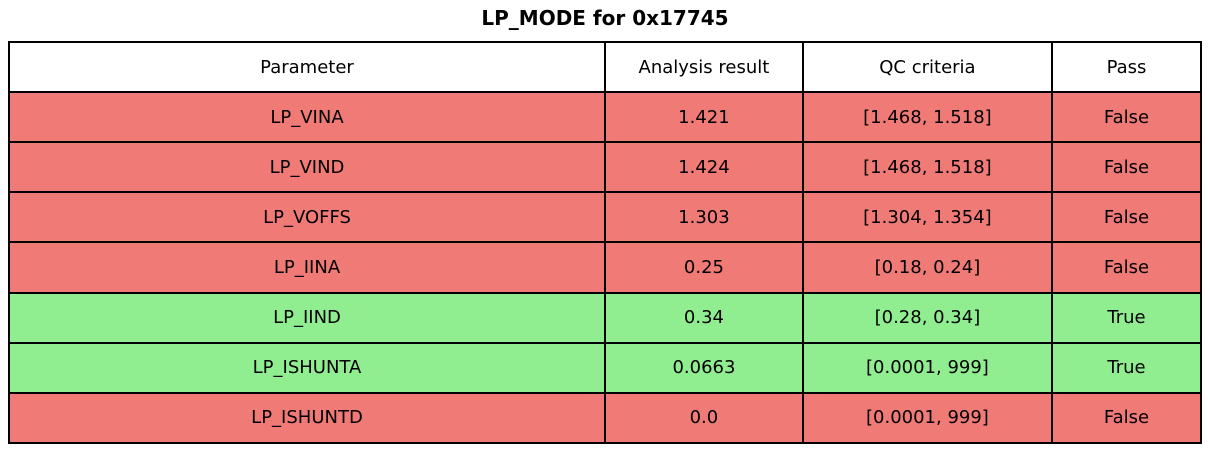 This screenshot has width=1210, height=452. What do you see at coordinates (927, 67) in the screenshot?
I see `header-qc-criteria: QC criteria` at bounding box center [927, 67].